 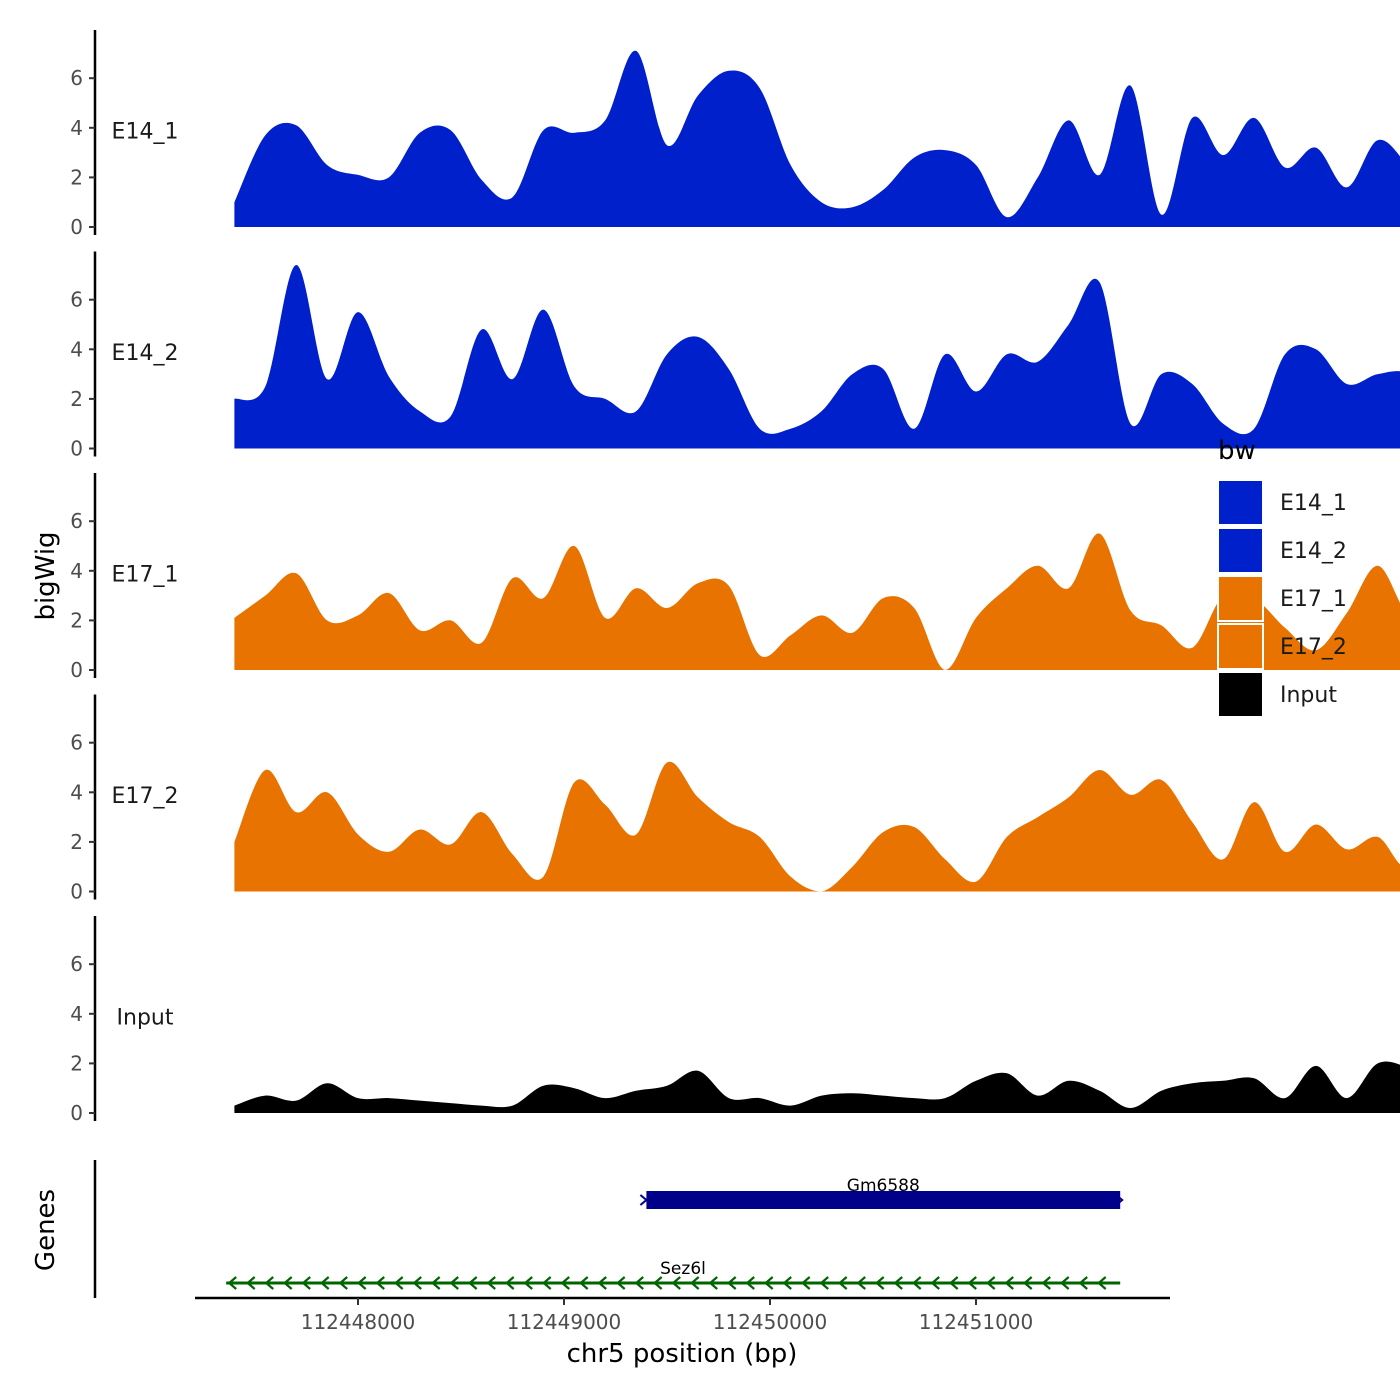 I want to click on gene-gm6588: Gm6588, so click(x=881, y=1192).